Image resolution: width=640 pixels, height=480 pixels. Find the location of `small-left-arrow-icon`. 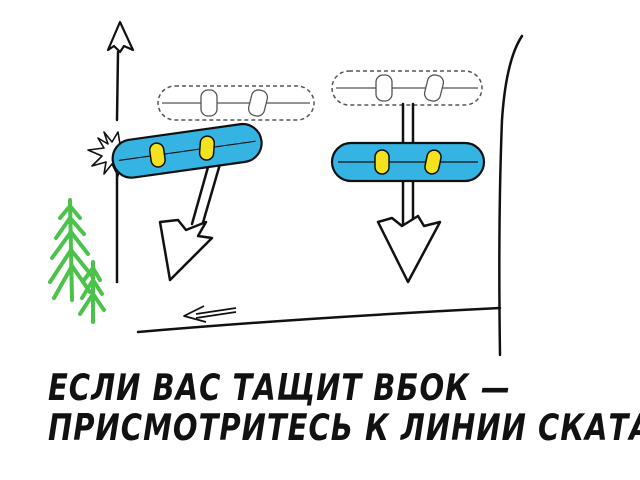

small-left-arrow-icon is located at coordinates (210, 314).